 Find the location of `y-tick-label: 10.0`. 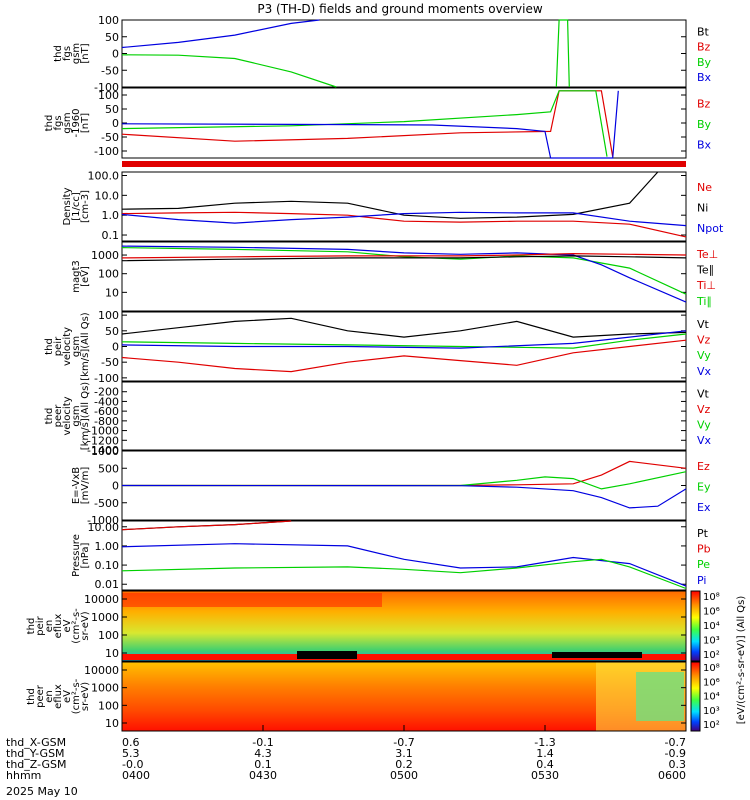

y-tick-label: 10.0 is located at coordinates (107, 195).